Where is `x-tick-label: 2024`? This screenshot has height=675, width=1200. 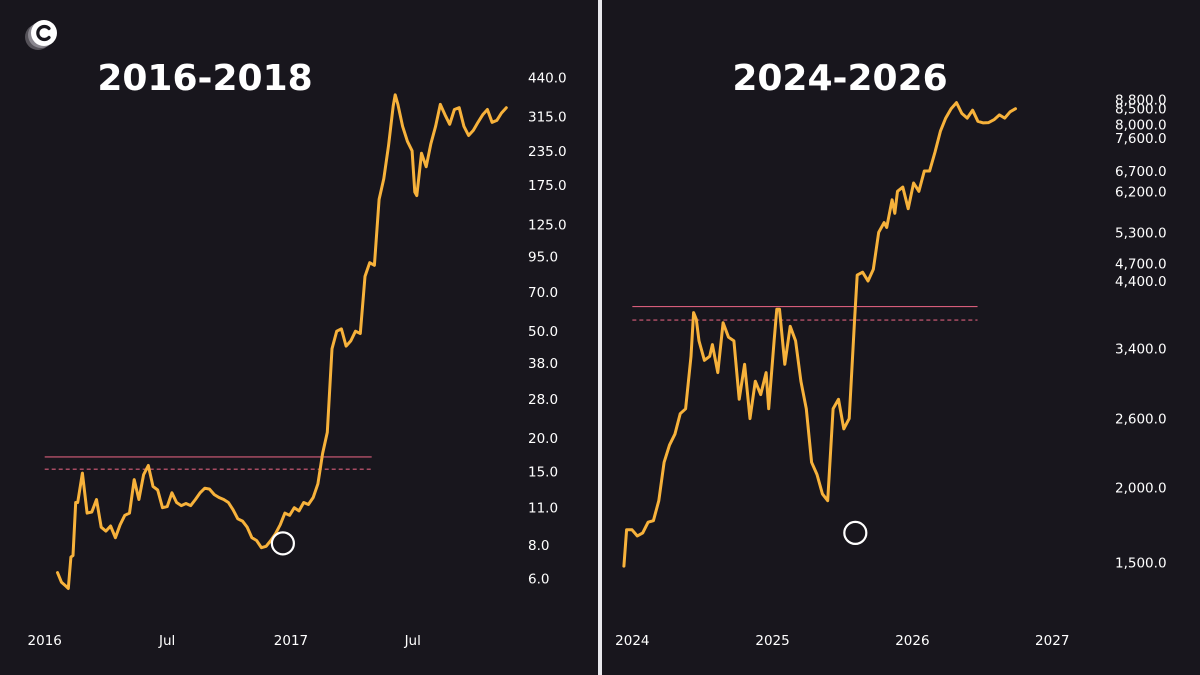 x-tick-label: 2024 is located at coordinates (632, 641).